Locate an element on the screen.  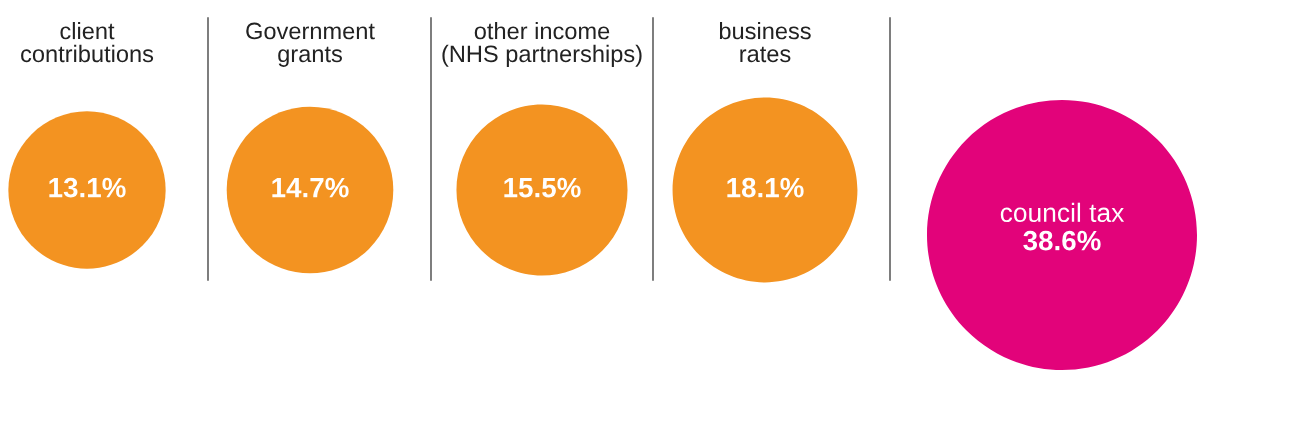
category-label: council tax is located at coordinates (1062, 212).